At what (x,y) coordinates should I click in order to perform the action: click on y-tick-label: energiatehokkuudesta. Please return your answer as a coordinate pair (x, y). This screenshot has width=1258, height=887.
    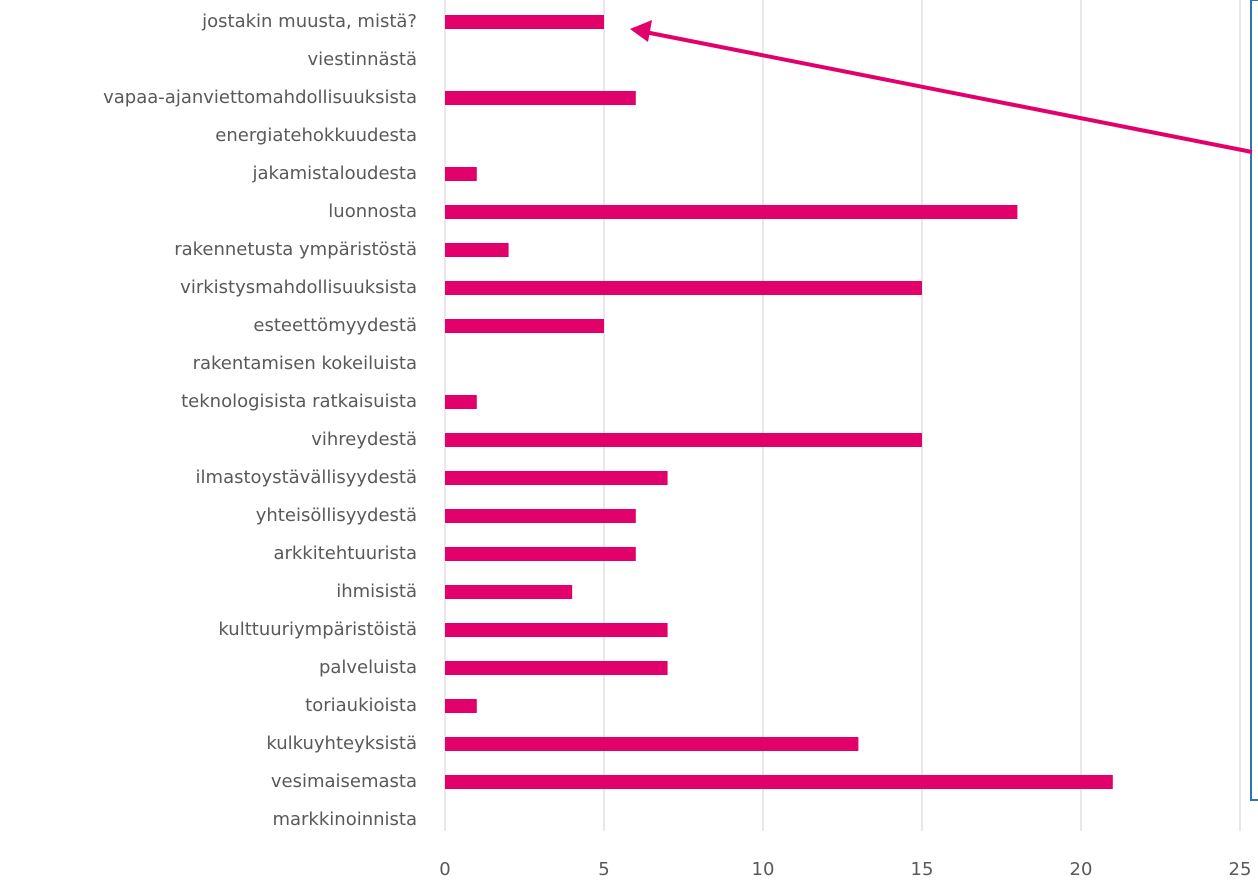
    Looking at the image, I should click on (316, 135).